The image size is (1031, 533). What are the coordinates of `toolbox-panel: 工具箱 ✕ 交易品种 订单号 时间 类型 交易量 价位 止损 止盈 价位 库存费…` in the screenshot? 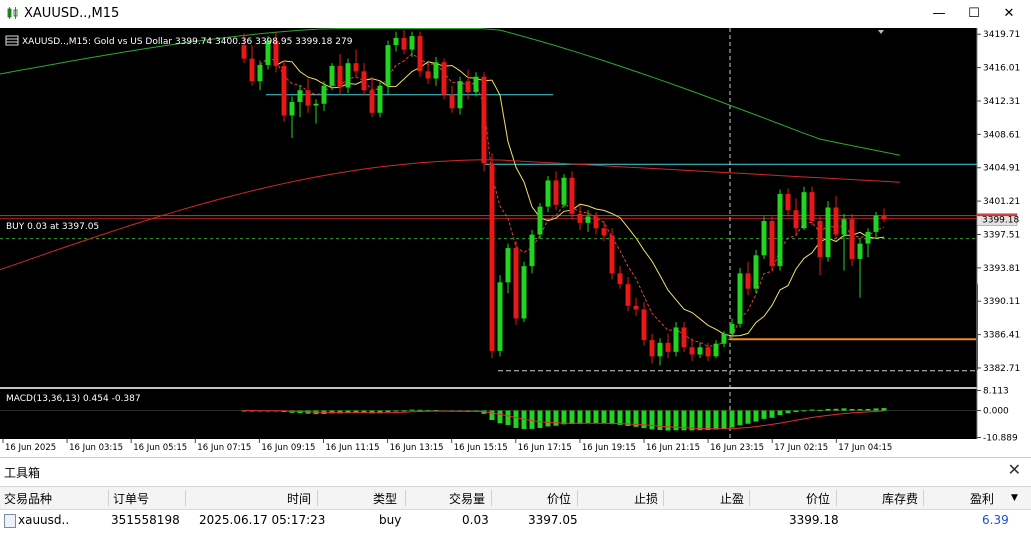 It's located at (515, 495).